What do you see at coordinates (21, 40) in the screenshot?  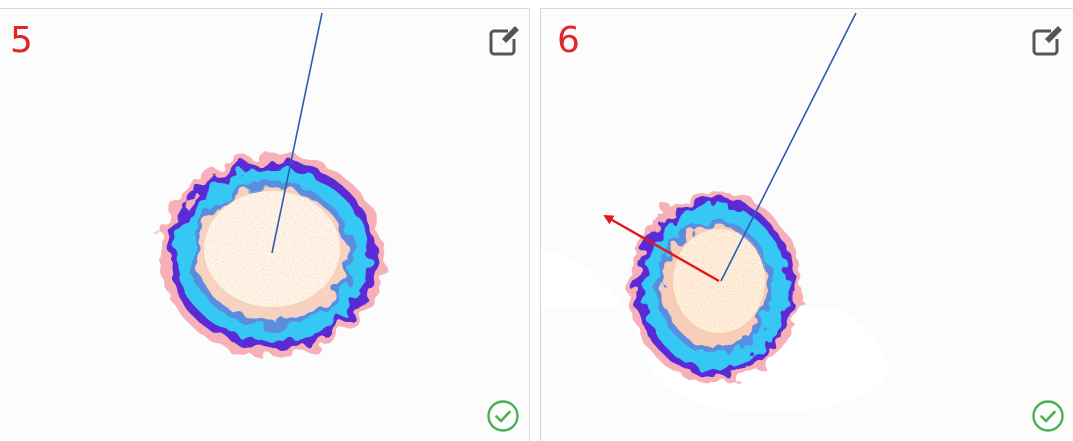 I see `image-number: 5` at bounding box center [21, 40].